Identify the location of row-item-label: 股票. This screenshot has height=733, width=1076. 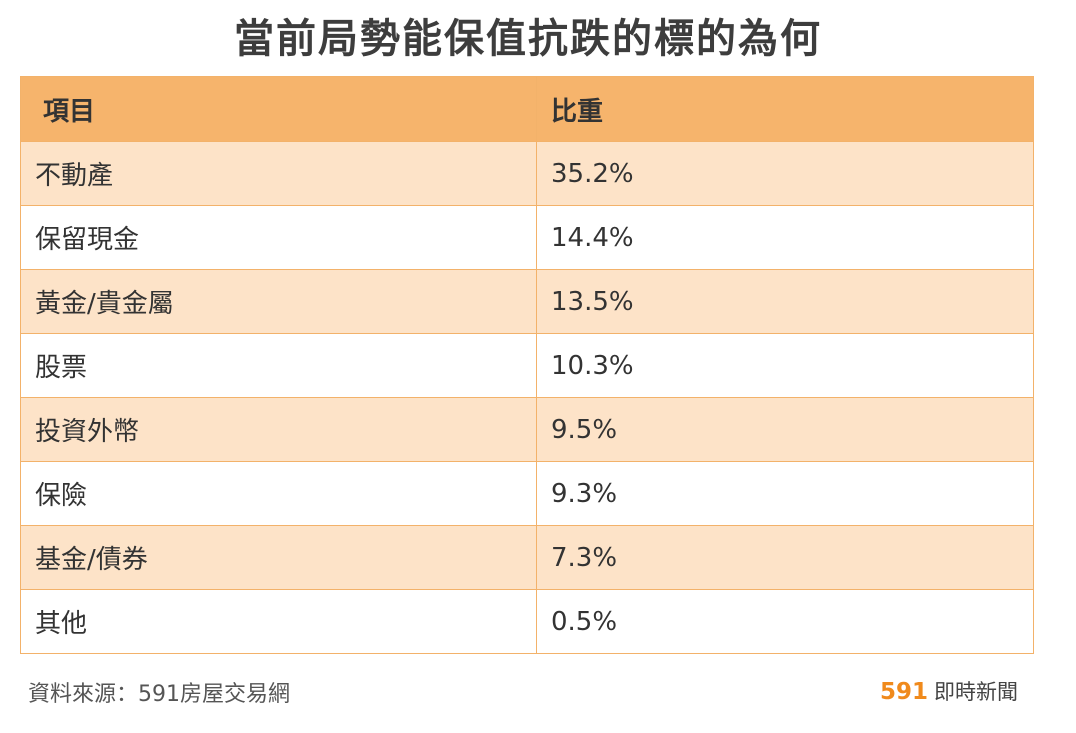
(278, 365).